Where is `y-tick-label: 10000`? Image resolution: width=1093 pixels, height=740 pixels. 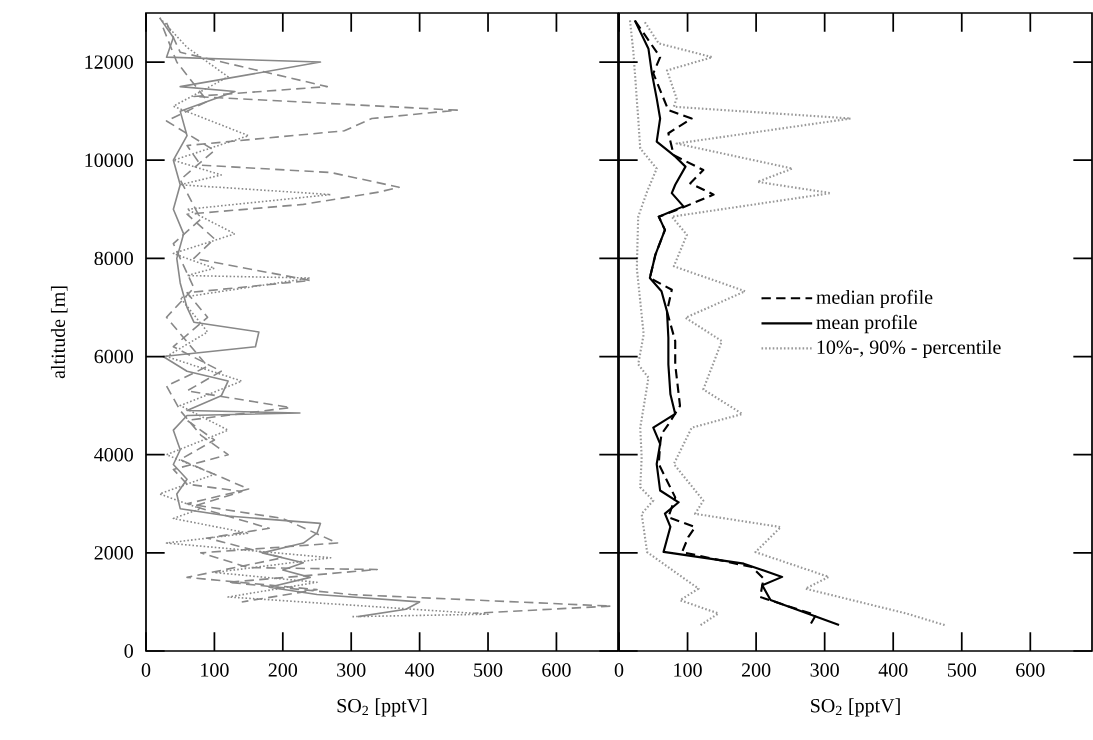 y-tick-label: 10000 is located at coordinates (109, 160).